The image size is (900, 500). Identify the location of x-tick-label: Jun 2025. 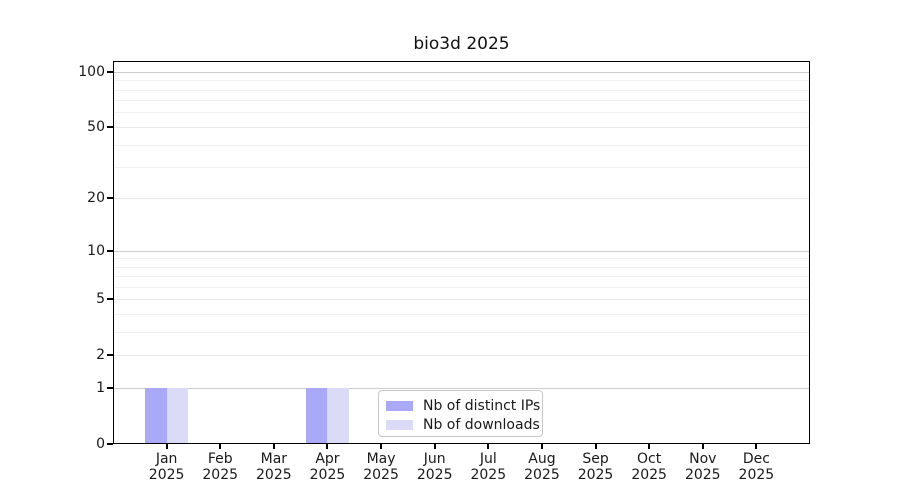
(435, 467).